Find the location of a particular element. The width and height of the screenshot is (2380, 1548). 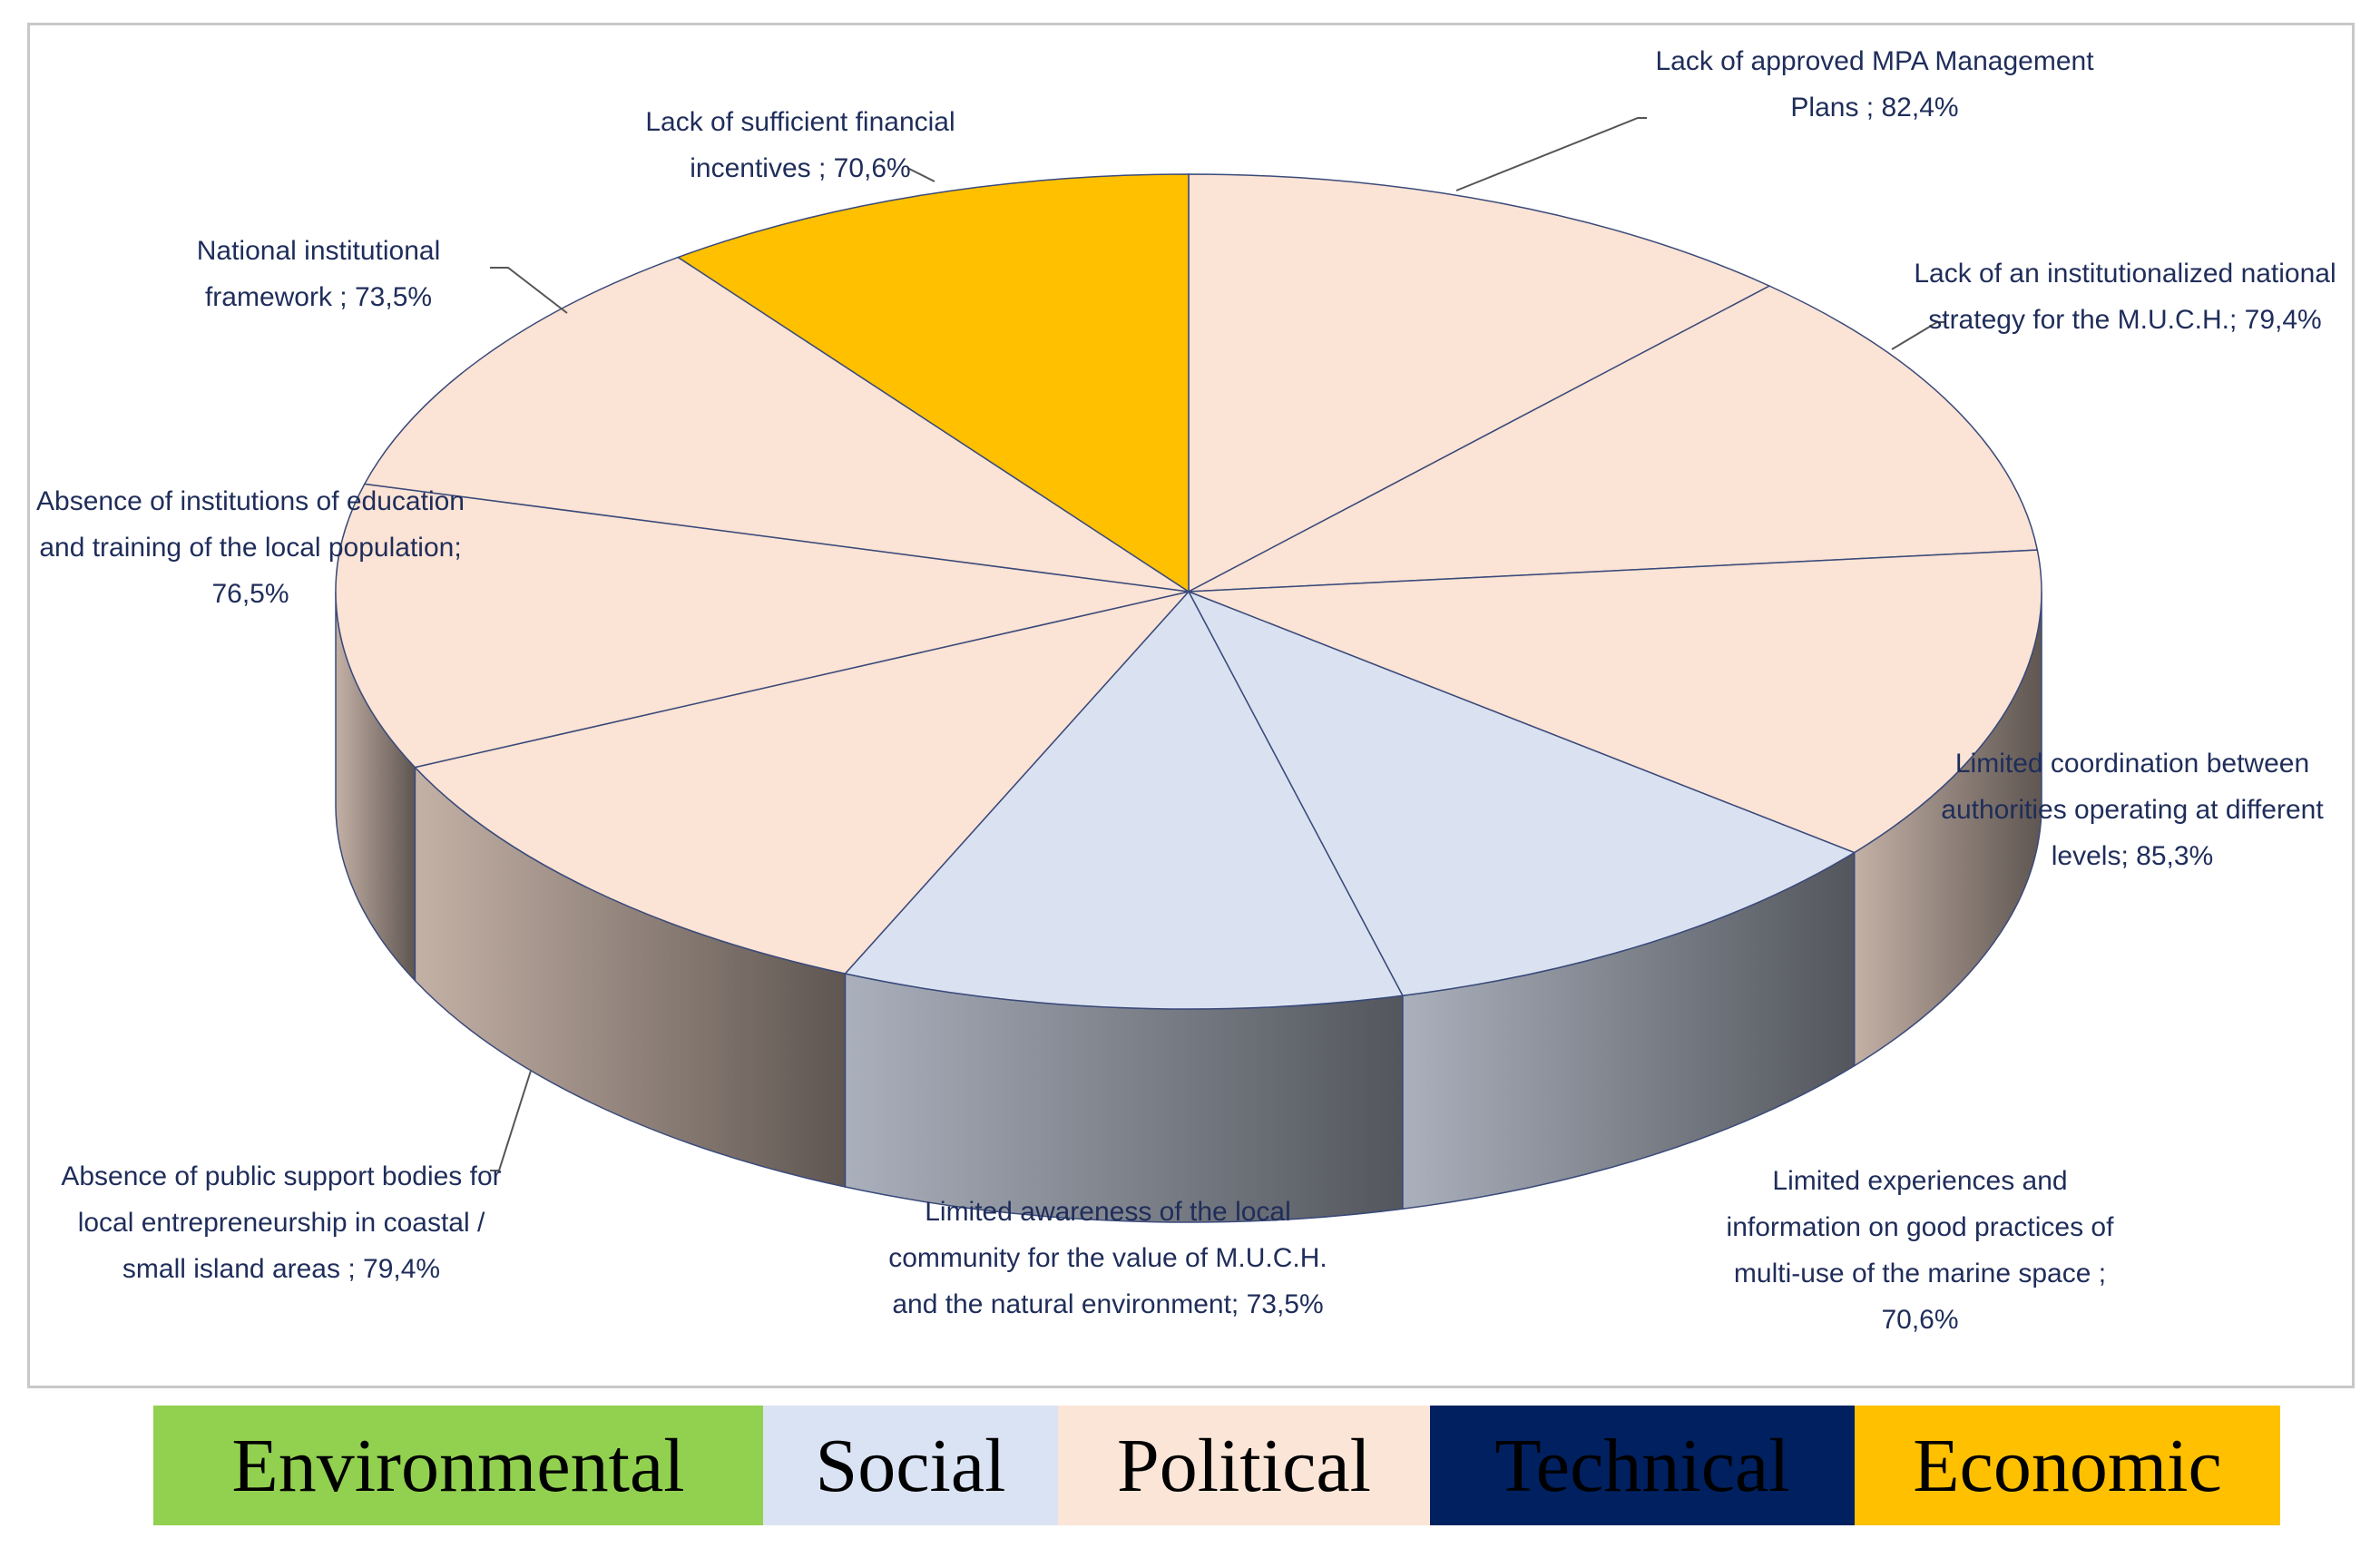

legend-item: Economic is located at coordinates (2067, 1466).